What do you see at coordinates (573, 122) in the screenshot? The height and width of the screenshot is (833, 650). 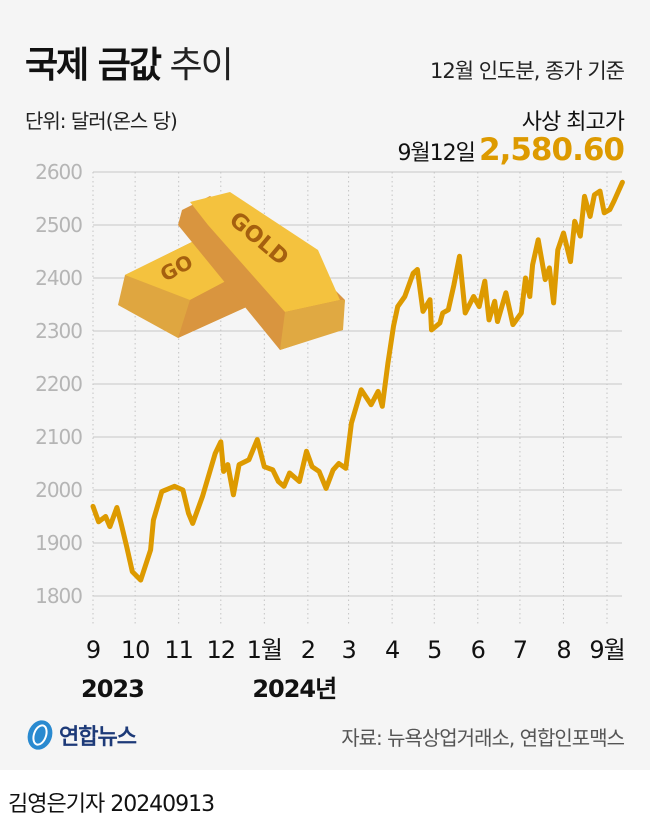 I see `record-high-label: 사상 최고가` at bounding box center [573, 122].